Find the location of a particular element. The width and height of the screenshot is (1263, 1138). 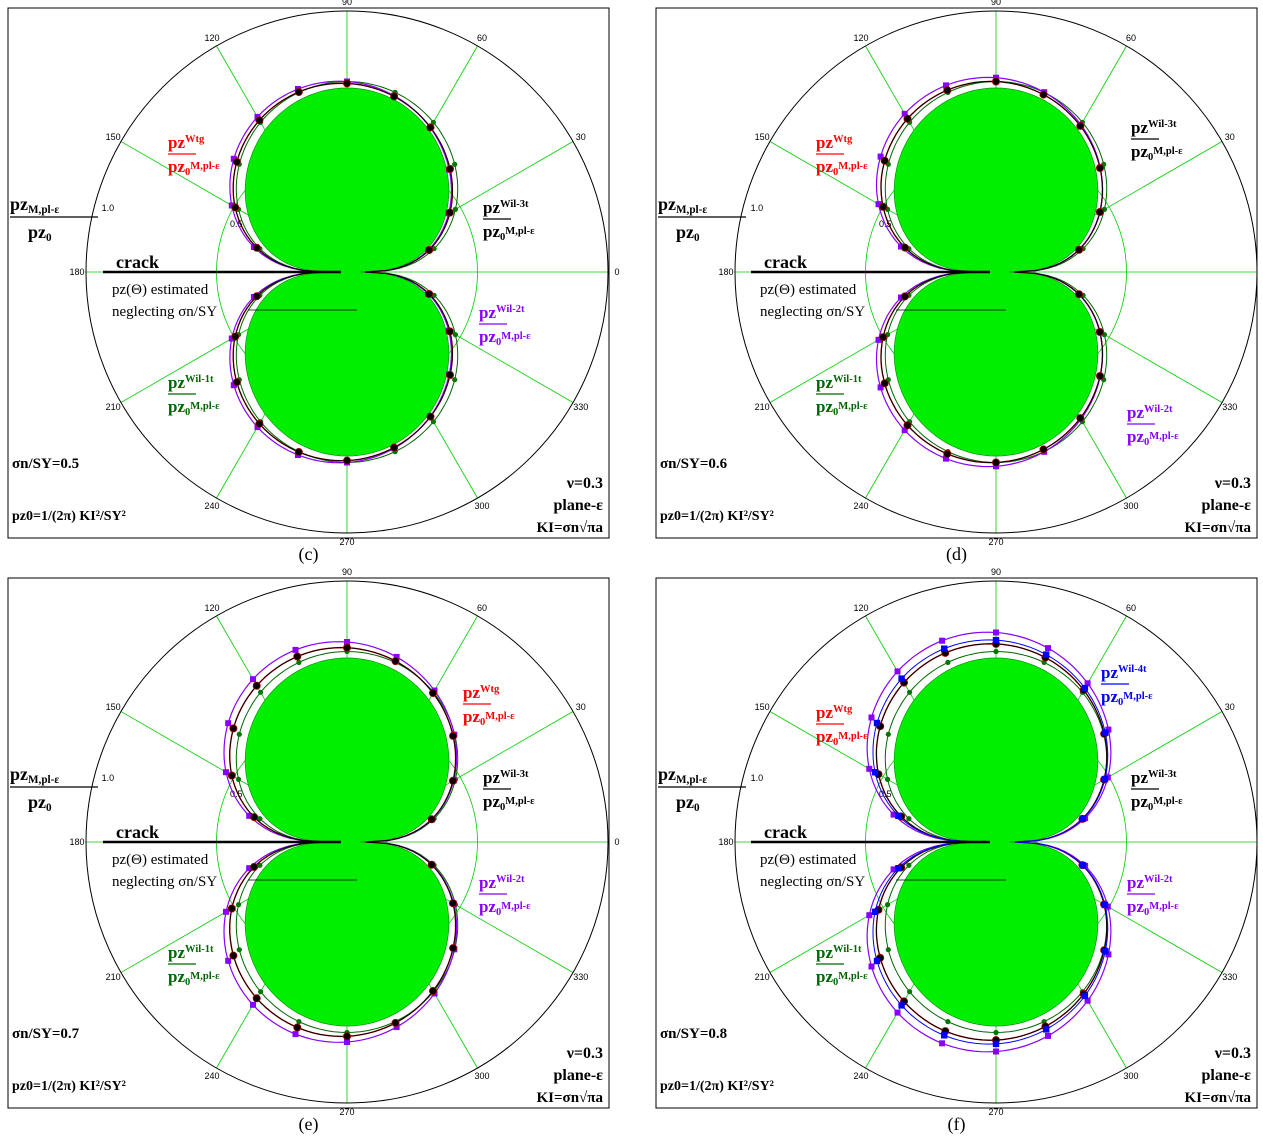

radial-tick-label: 1.0 is located at coordinates (108, 778).